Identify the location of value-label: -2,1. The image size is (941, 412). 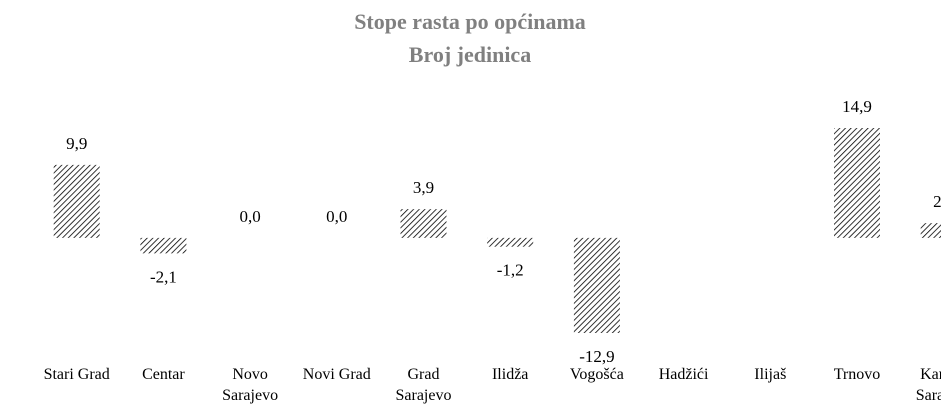
(163, 276).